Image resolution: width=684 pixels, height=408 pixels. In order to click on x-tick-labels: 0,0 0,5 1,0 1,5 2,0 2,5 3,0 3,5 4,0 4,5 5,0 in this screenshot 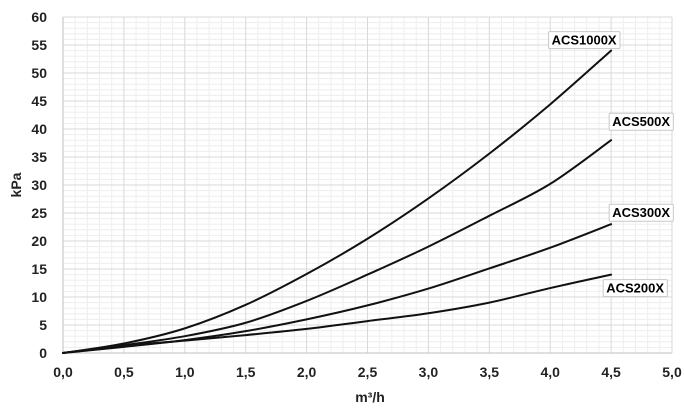, I will do `click(367, 372)`.